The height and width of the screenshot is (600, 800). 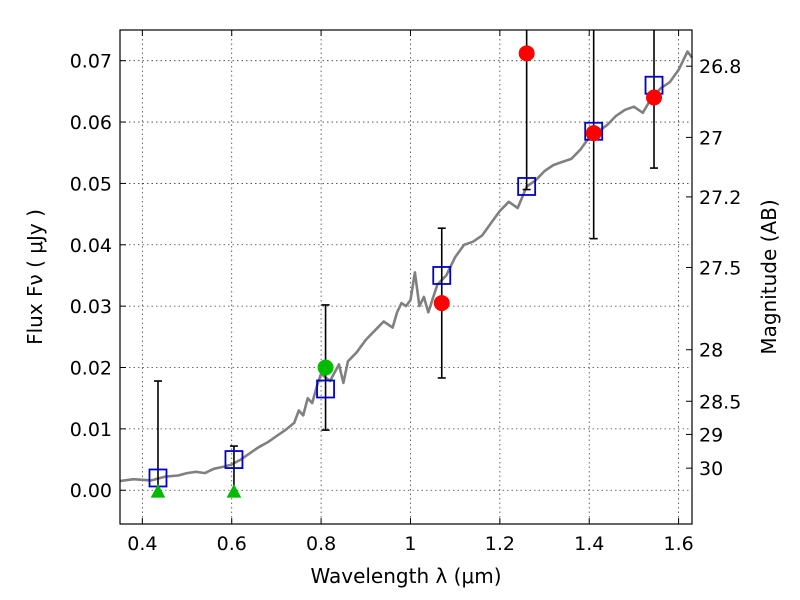 I want to click on y2-tick-label: 28.5, so click(x=720, y=402).